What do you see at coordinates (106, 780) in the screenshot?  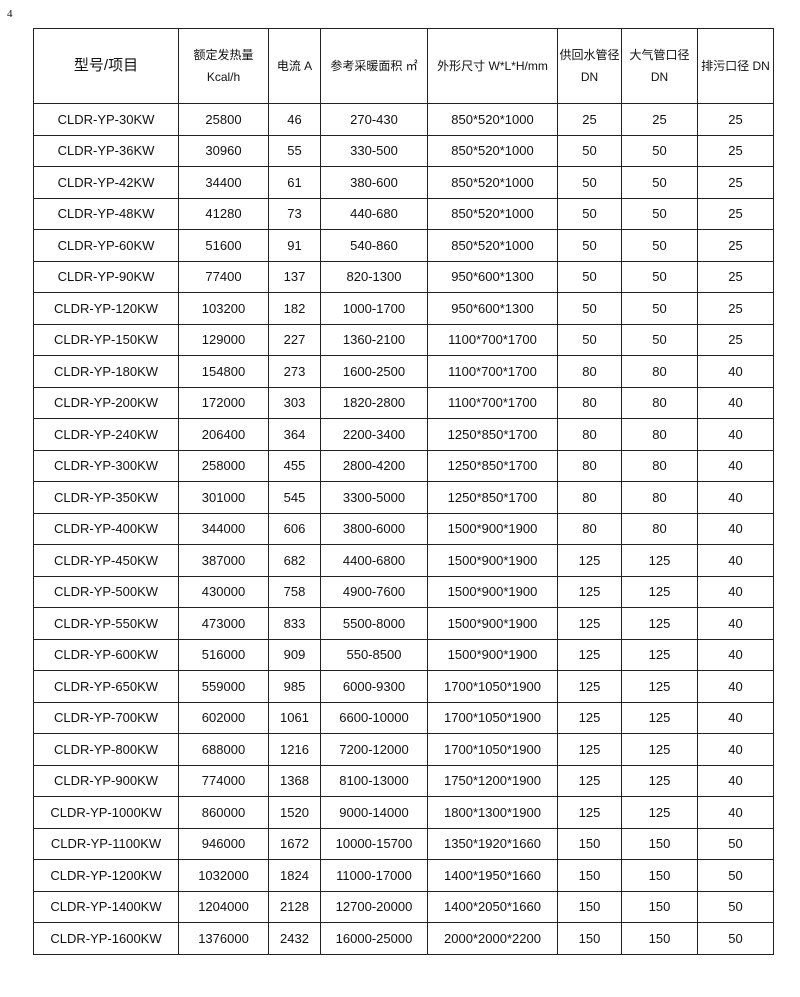 I see `cell-model: CLDR-YP-900KW` at bounding box center [106, 780].